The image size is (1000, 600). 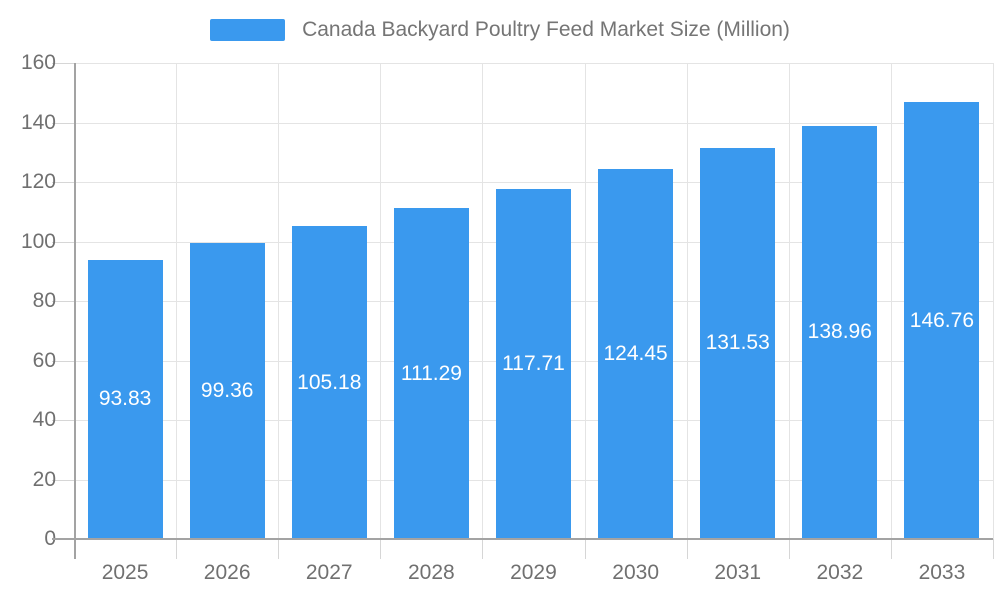 I want to click on bar-value-label: 124.45, so click(x=635, y=353).